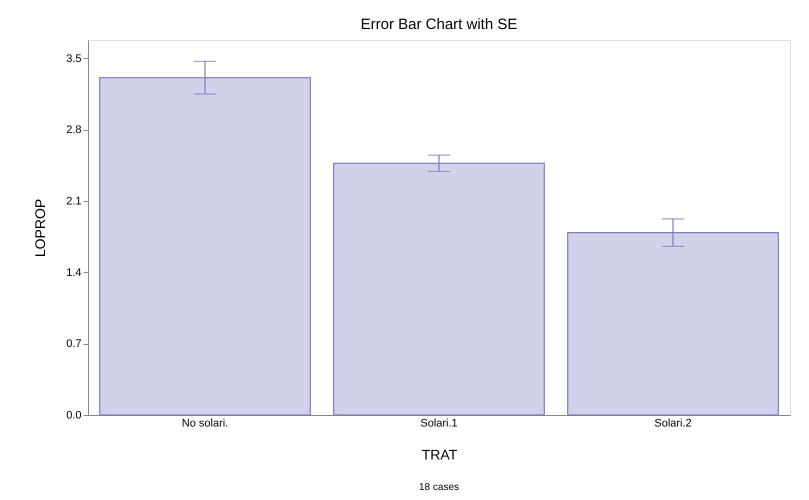 The image size is (809, 500). Describe the element at coordinates (74, 416) in the screenshot. I see `y-tick-label: 0.0` at that location.